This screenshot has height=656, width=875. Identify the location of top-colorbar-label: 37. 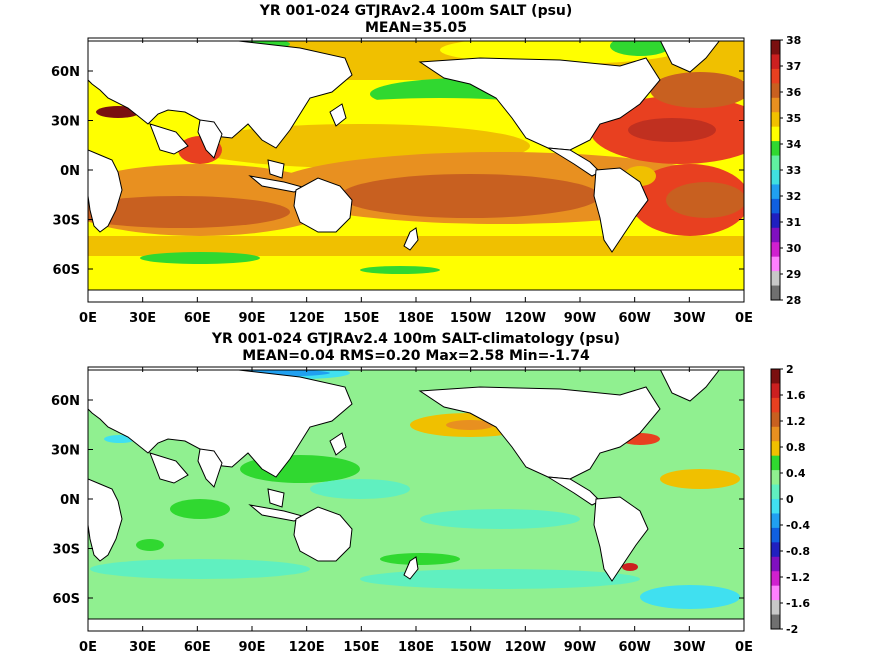
(793, 66).